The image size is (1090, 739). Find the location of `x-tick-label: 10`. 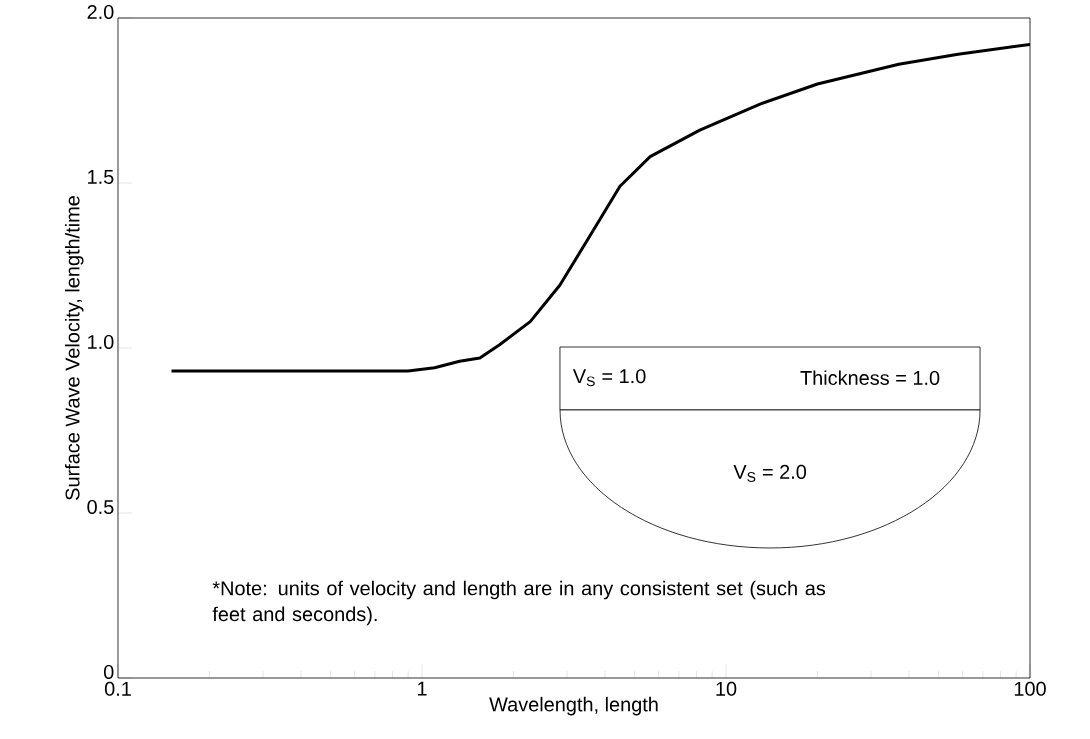

x-tick-label: 10 is located at coordinates (726, 688).